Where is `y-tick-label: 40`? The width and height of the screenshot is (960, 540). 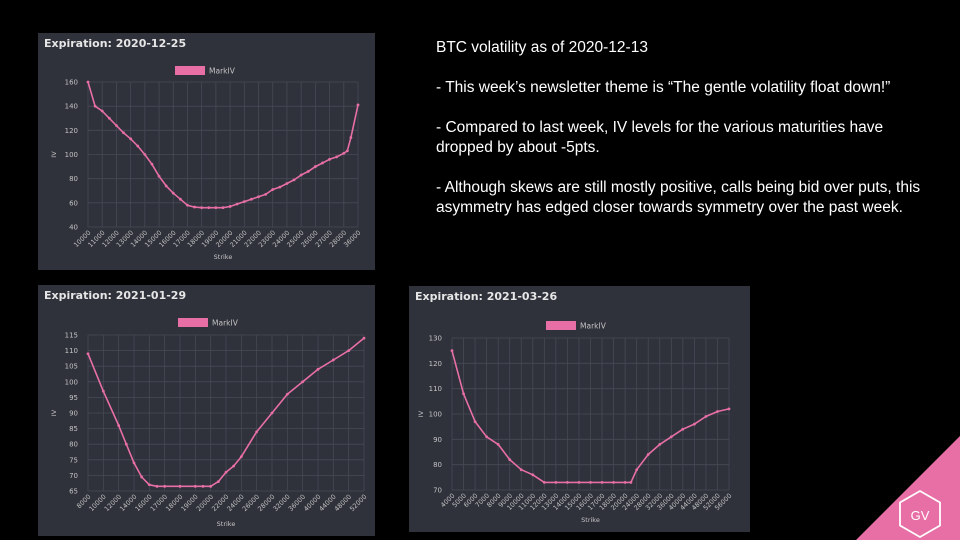
y-tick-label: 40 is located at coordinates (73, 228).